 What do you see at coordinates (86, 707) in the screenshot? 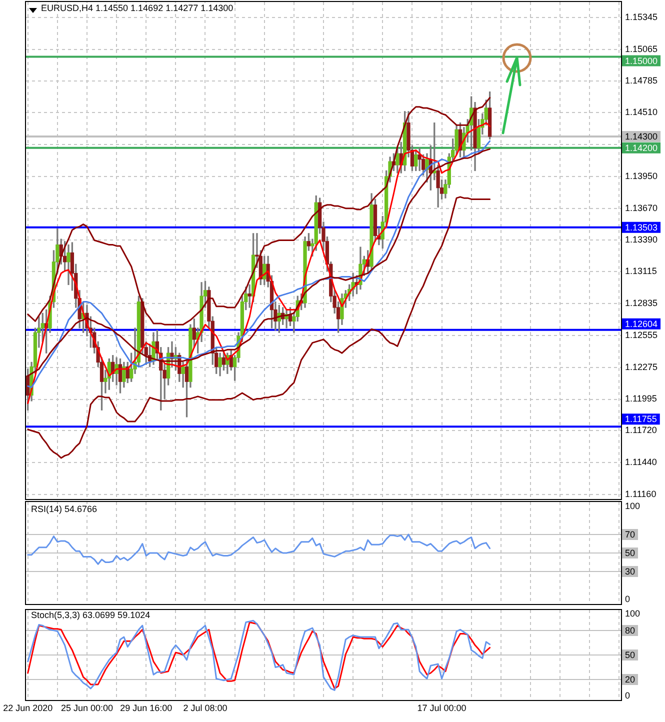
I see `x-tick-label: 25 Jun 00:00` at bounding box center [86, 707].